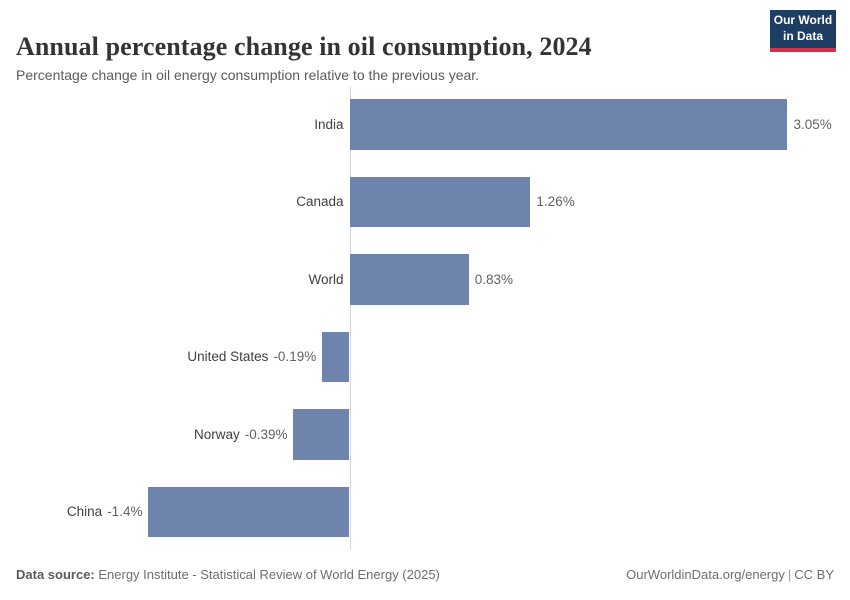 Image resolution: width=850 pixels, height=600 pixels. I want to click on bar-value-norway: -0.39%, so click(266, 434).